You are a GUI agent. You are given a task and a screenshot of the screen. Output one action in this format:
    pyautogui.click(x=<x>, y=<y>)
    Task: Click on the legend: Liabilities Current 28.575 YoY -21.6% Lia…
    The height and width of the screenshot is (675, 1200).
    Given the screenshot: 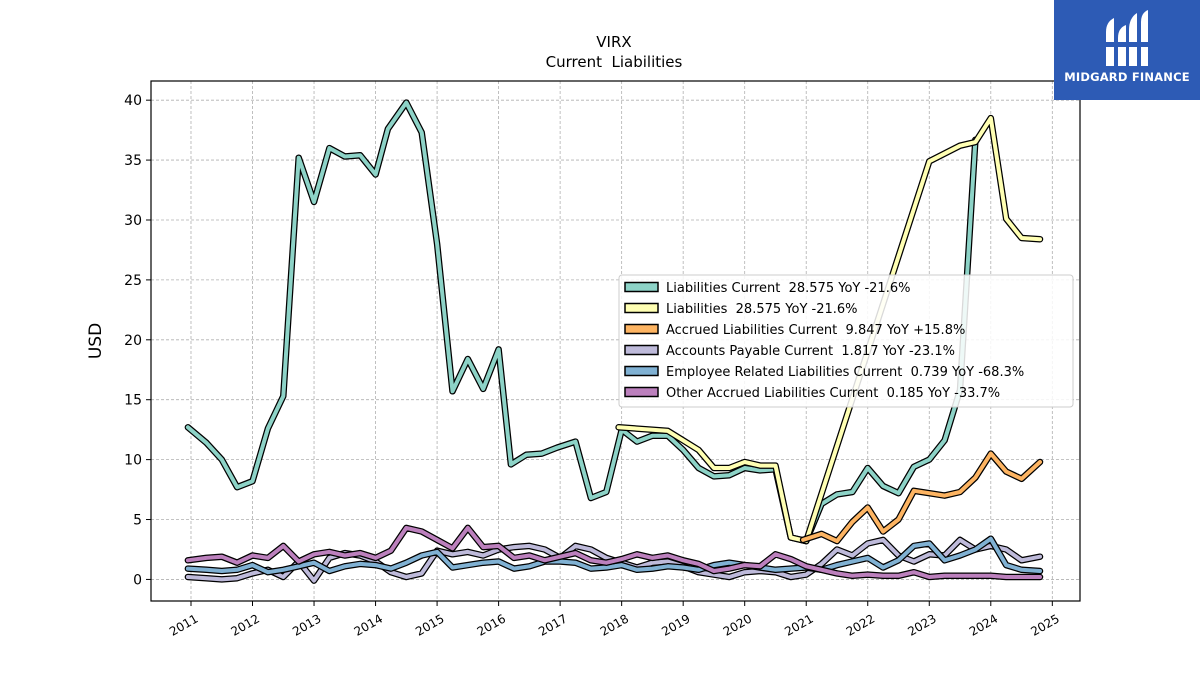 What is the action you would take?
    pyautogui.click(x=846, y=341)
    